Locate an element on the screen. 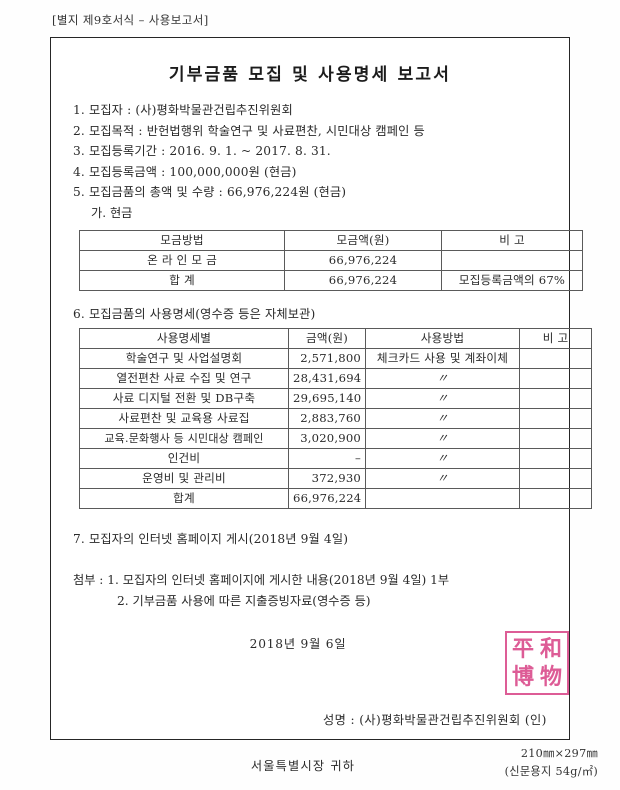  cell-method: 온 라 인 모 금 is located at coordinates (182, 260).